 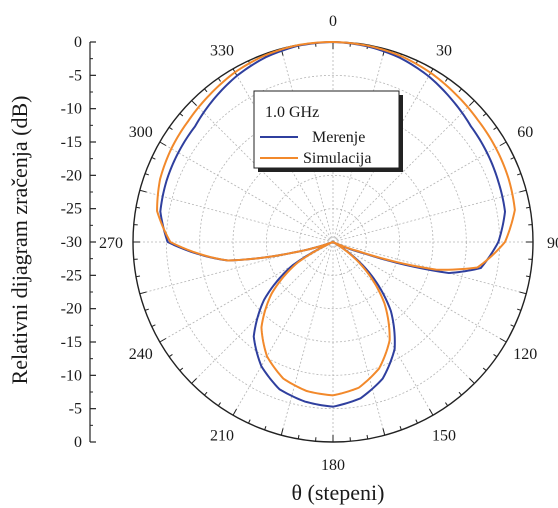 What do you see at coordinates (222, 435) in the screenshot?
I see `angle-tick-label: 210` at bounding box center [222, 435].